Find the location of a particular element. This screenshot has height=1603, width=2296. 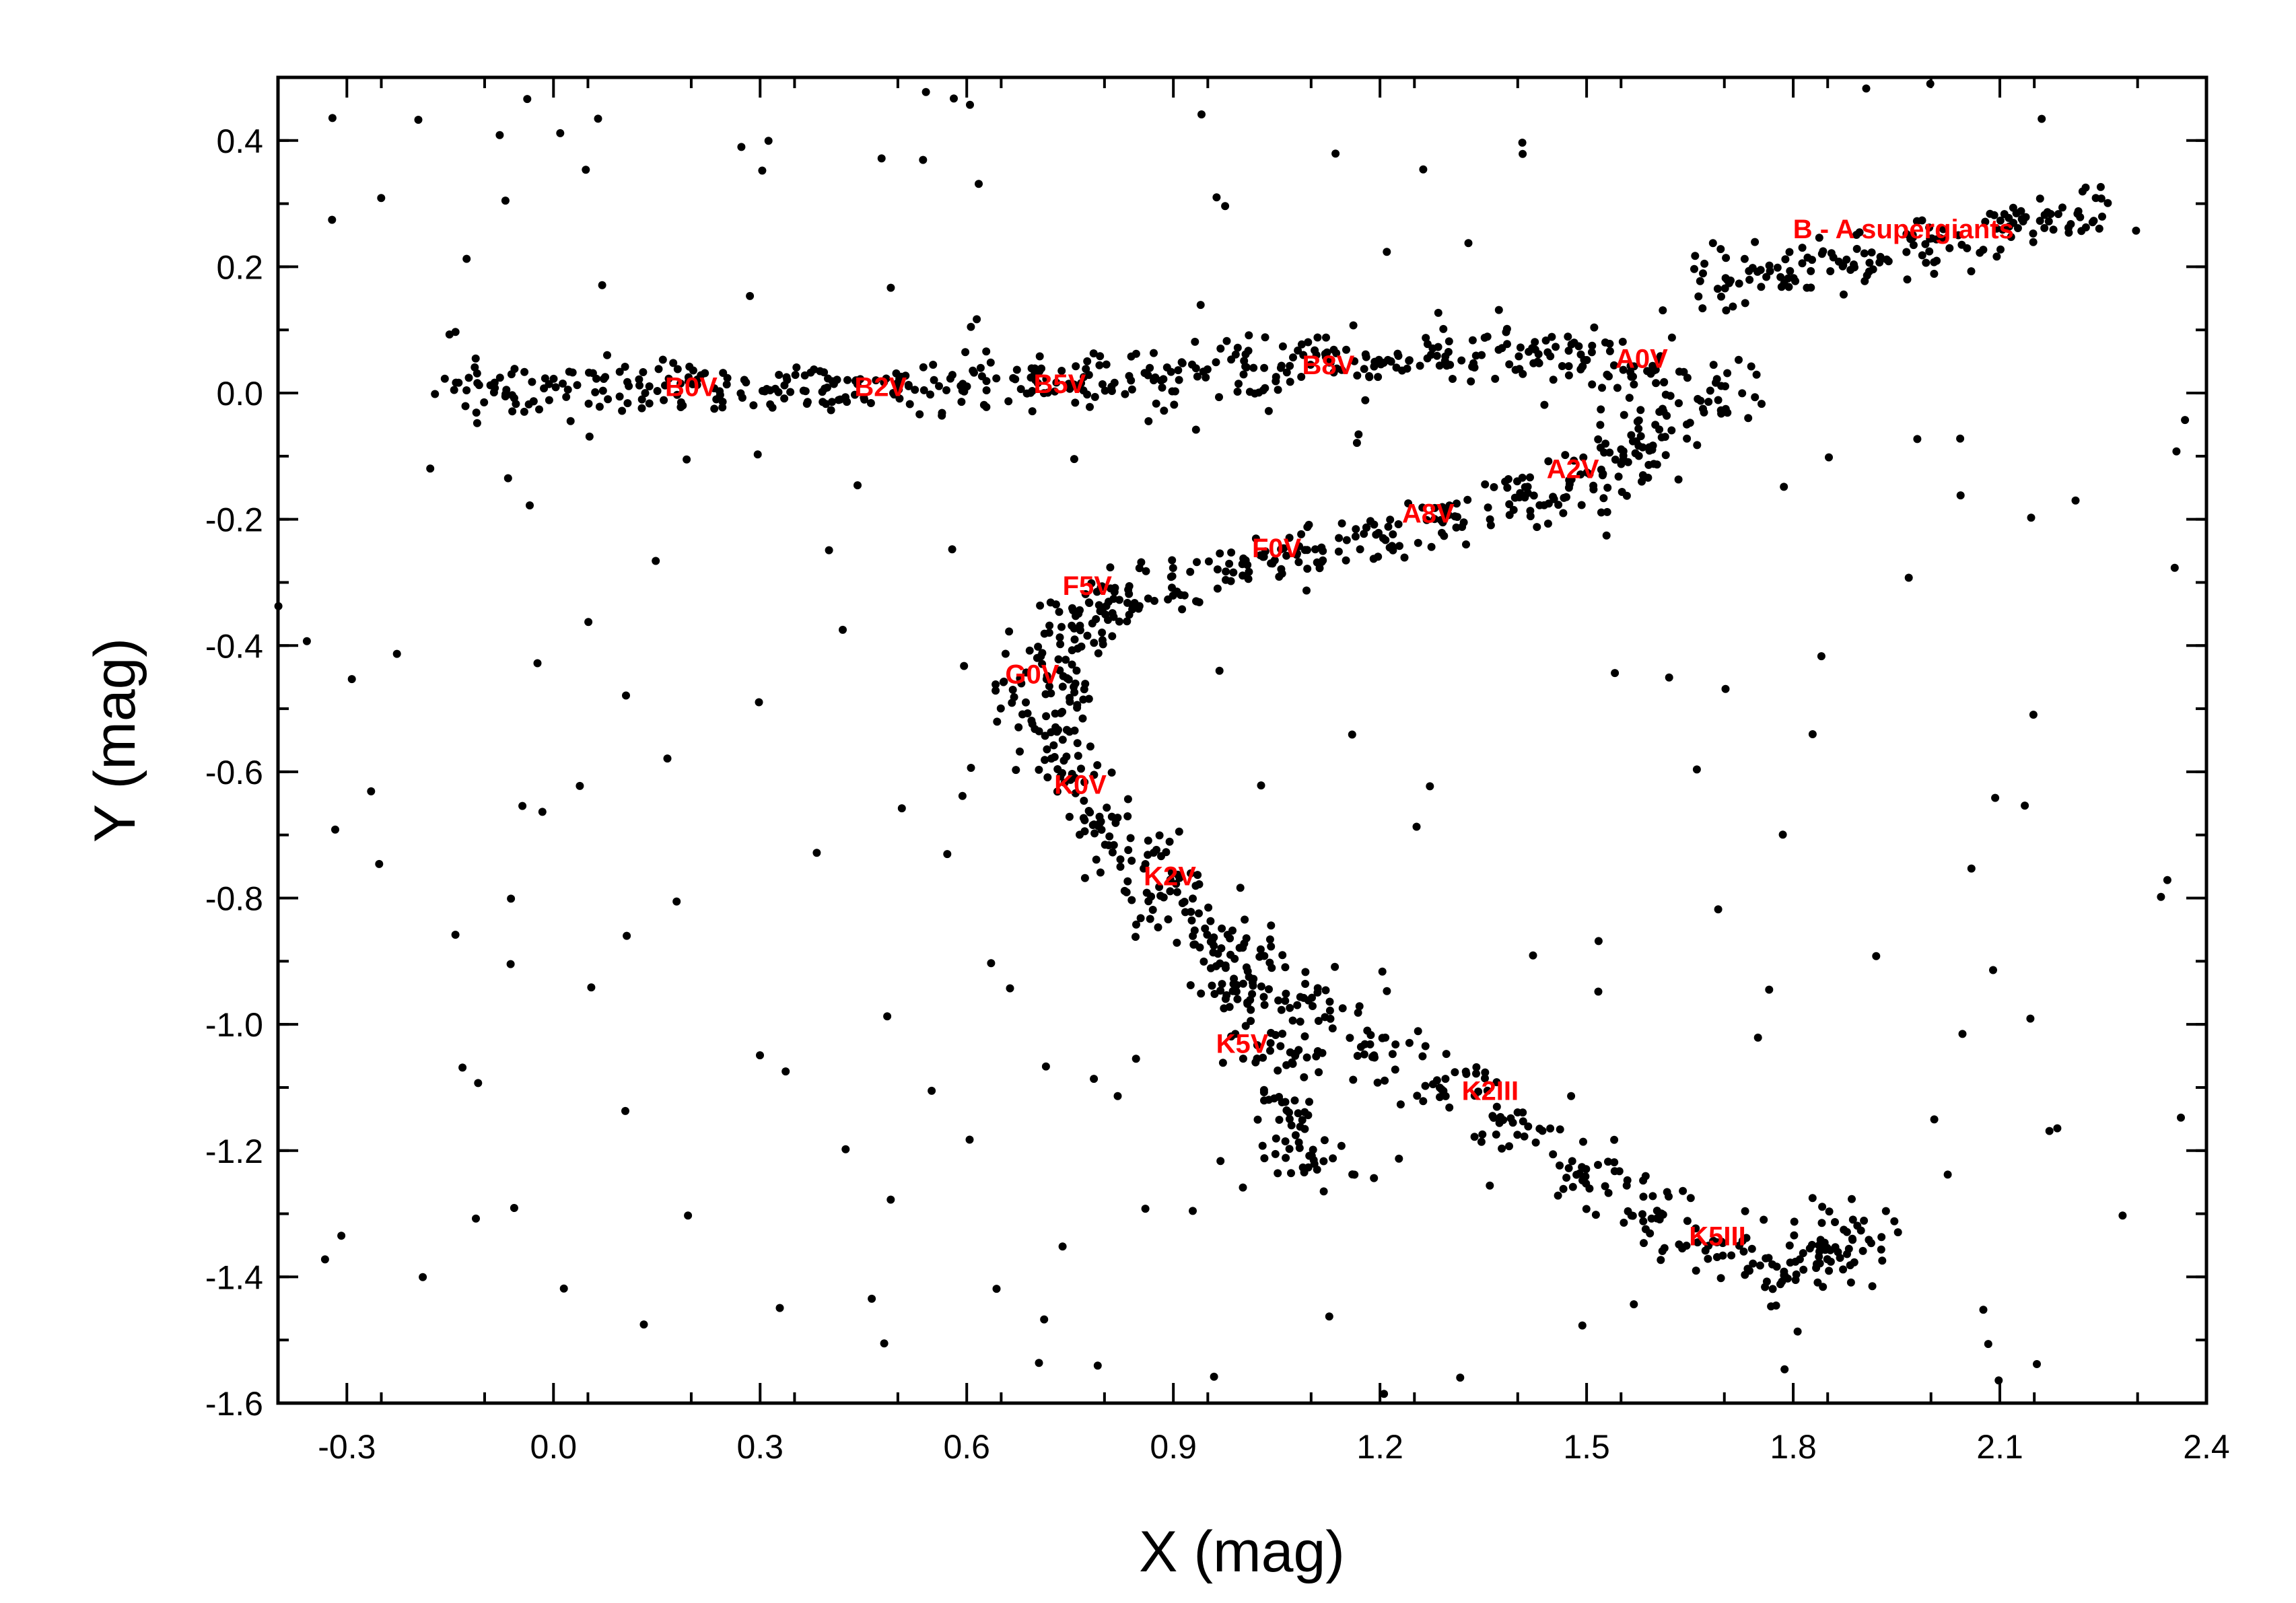

annotation-label: F0V is located at coordinates (1277, 548).